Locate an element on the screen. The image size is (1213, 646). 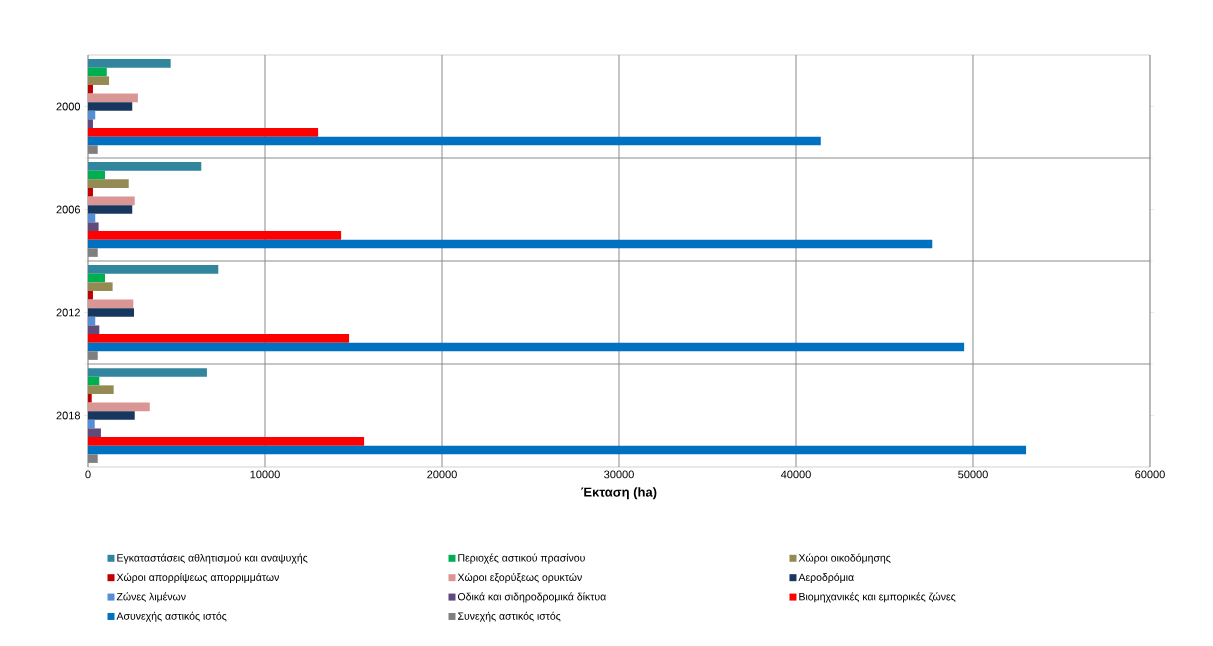
legend-label: Ζώνες λιμένων is located at coordinates (151, 597).